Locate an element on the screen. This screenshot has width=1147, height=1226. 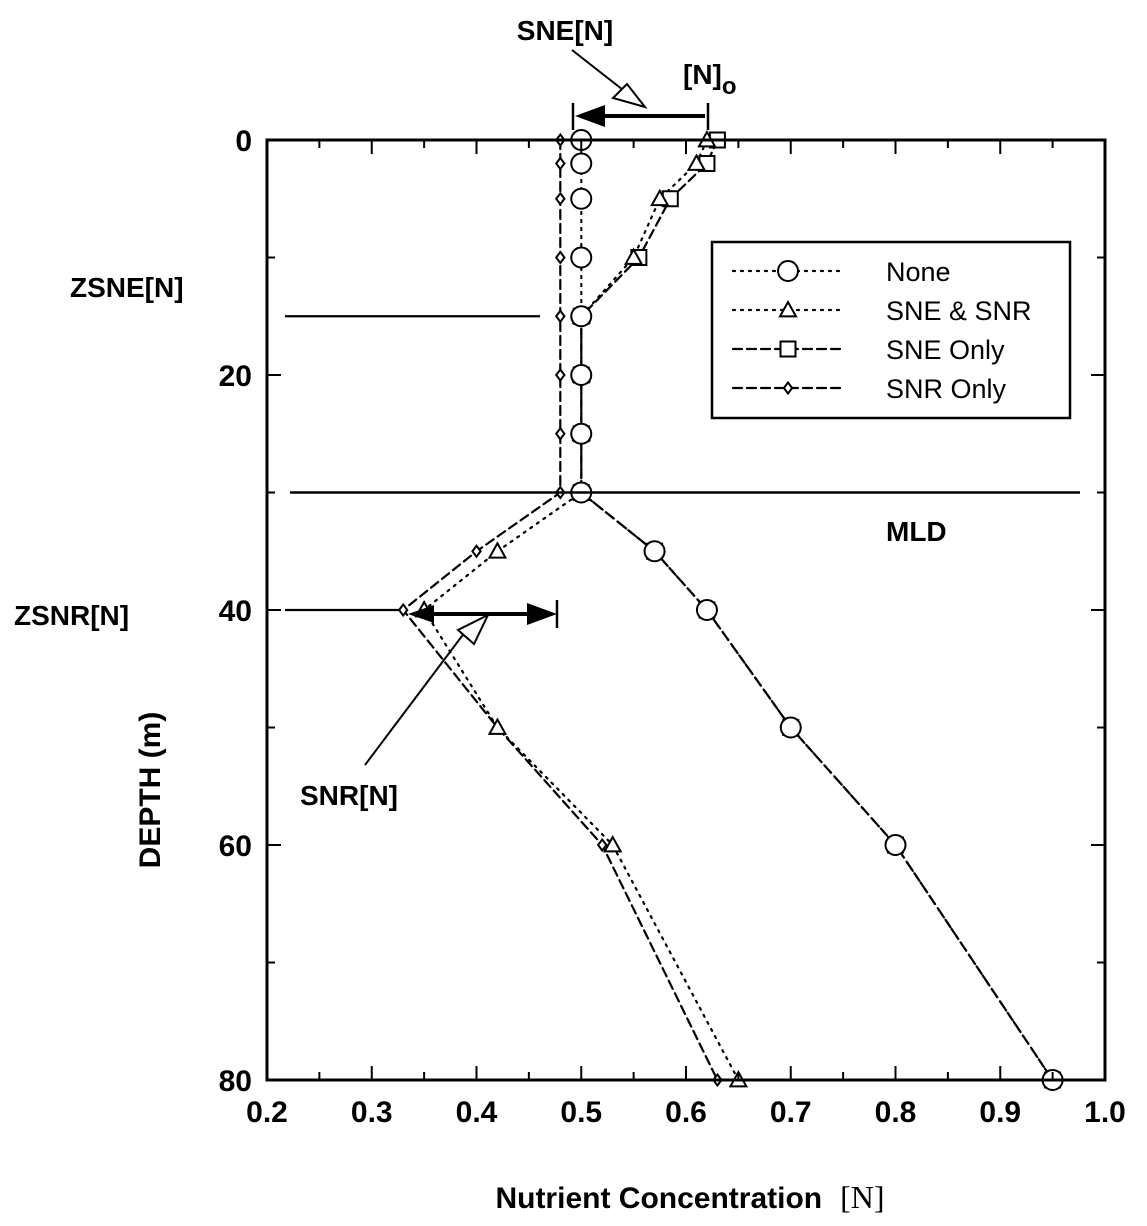
x-axis-title-text: Nutrient Concentration is located at coordinates (658, 1198).